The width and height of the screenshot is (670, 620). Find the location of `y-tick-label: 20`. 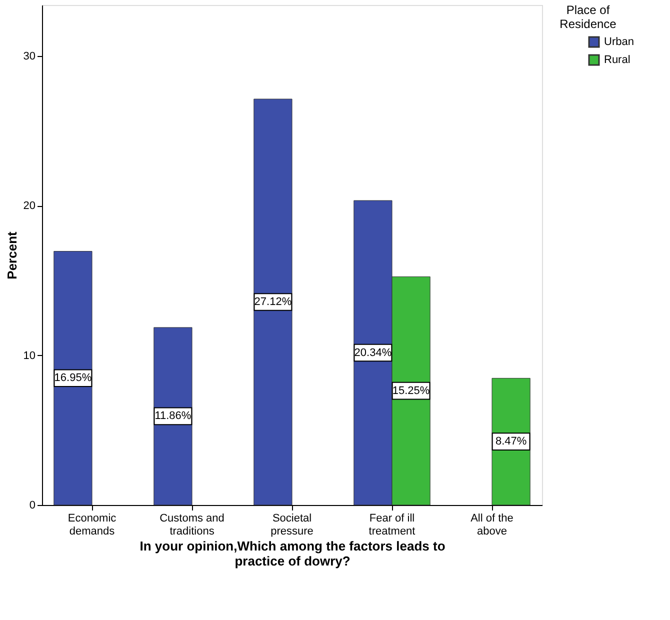

y-tick-label: 20 is located at coordinates (29, 206).